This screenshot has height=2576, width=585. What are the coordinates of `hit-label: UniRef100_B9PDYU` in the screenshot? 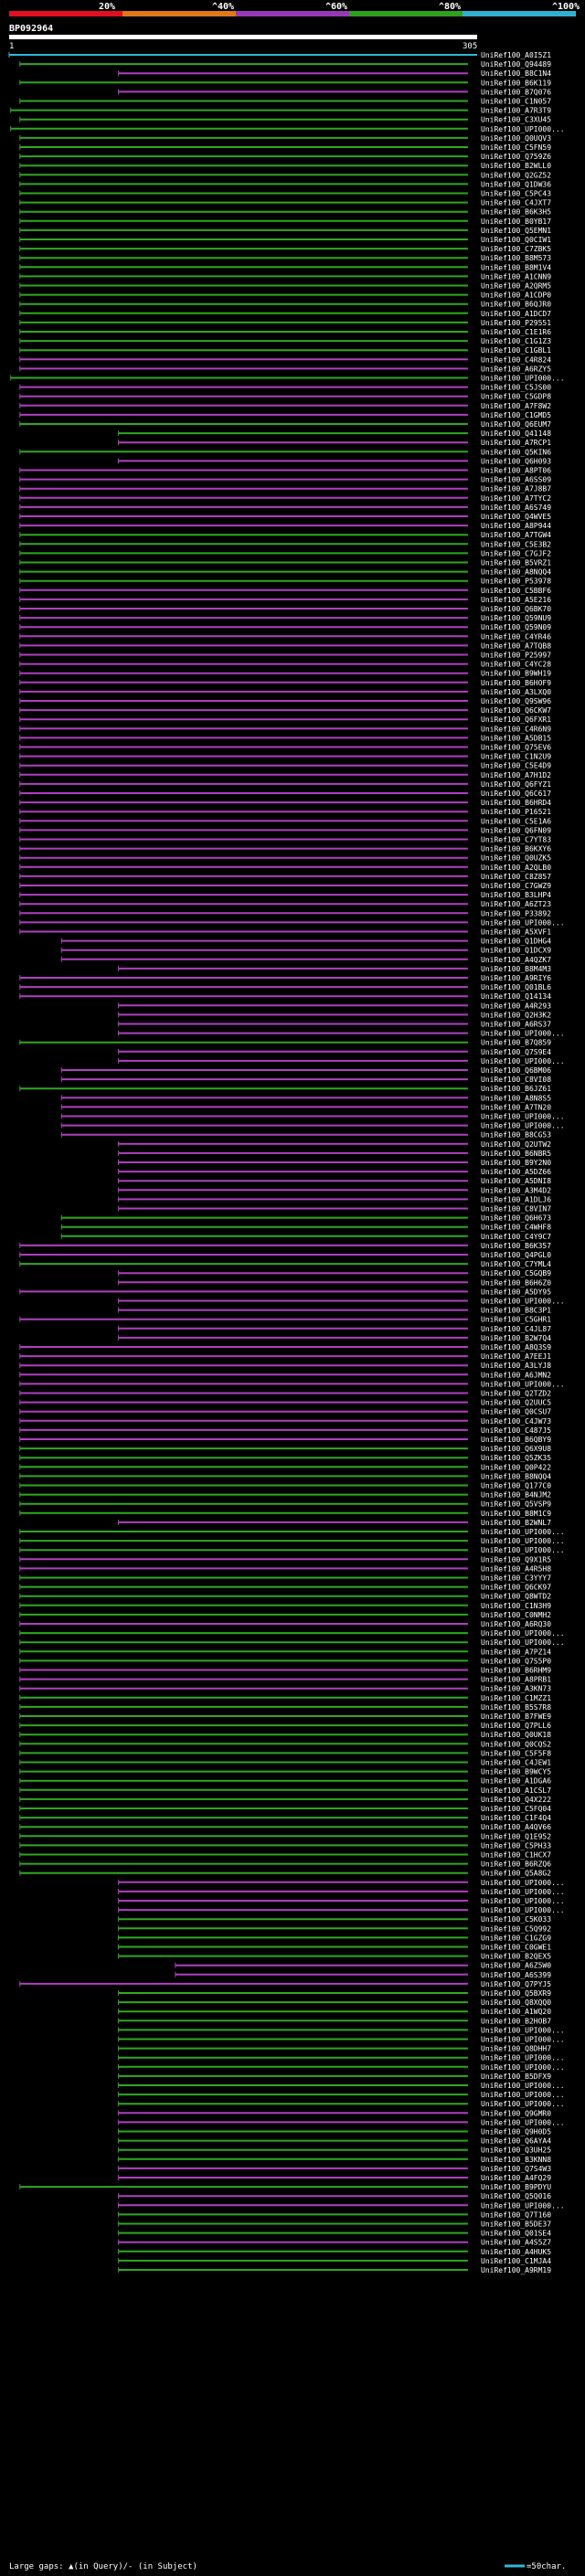 It's located at (516, 2187).